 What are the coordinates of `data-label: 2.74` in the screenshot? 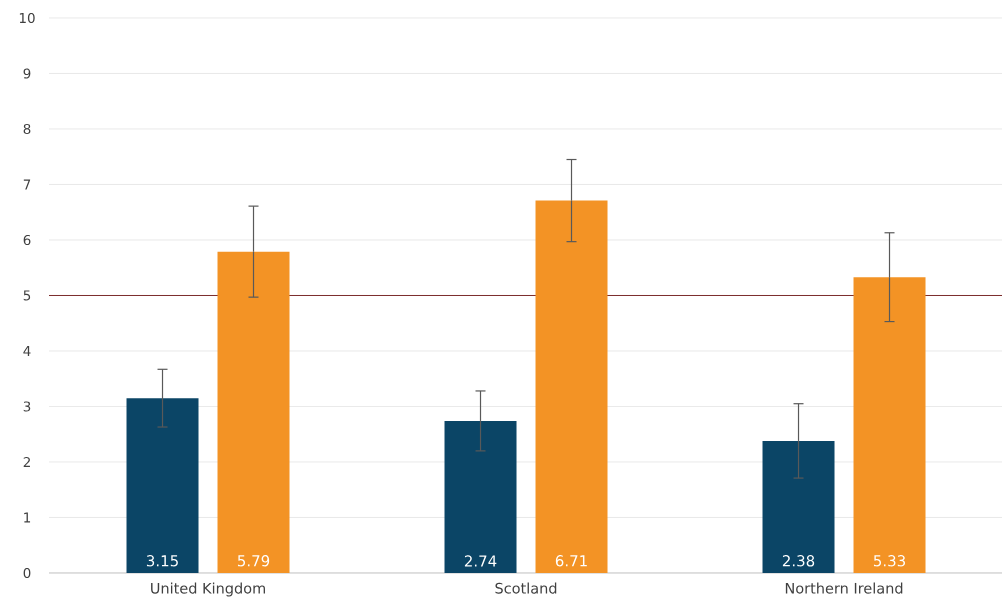 It's located at (480, 561).